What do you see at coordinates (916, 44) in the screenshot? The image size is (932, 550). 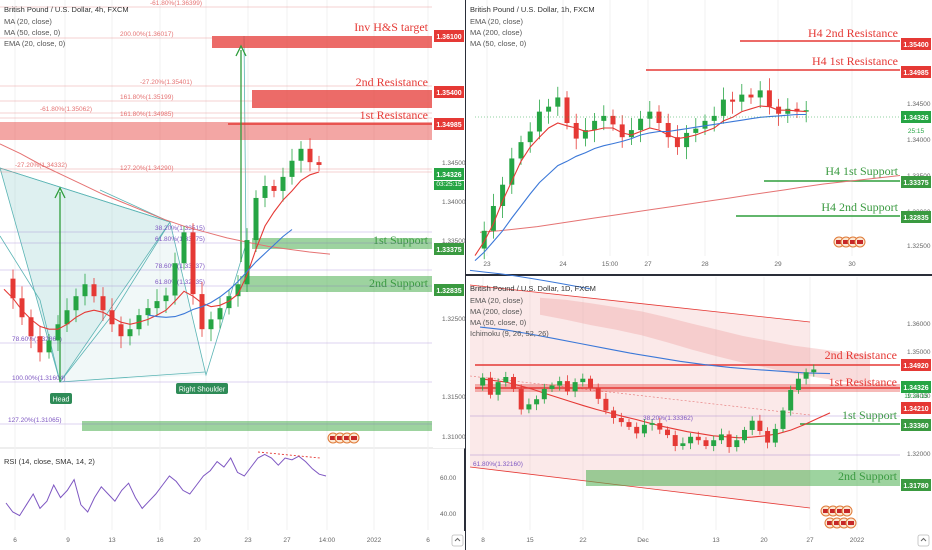 I see `h1-2nd-resistance-tag` at bounding box center [916, 44].